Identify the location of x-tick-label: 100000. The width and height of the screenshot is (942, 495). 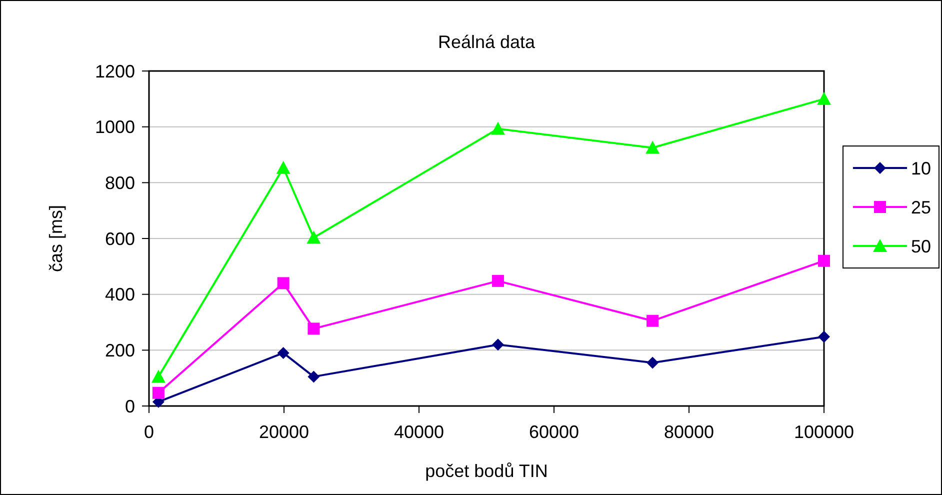
(824, 432).